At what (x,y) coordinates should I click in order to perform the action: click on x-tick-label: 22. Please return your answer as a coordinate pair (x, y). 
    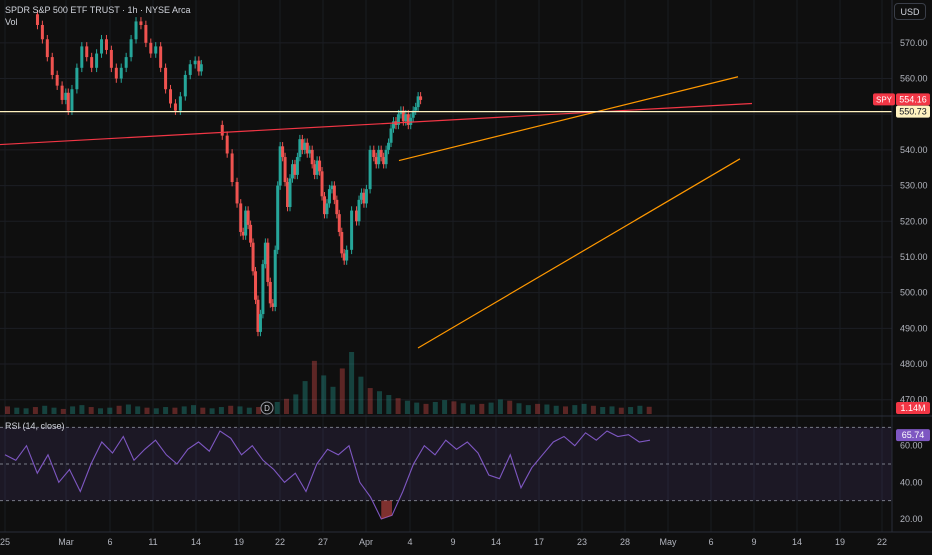
    Looking at the image, I should click on (882, 542).